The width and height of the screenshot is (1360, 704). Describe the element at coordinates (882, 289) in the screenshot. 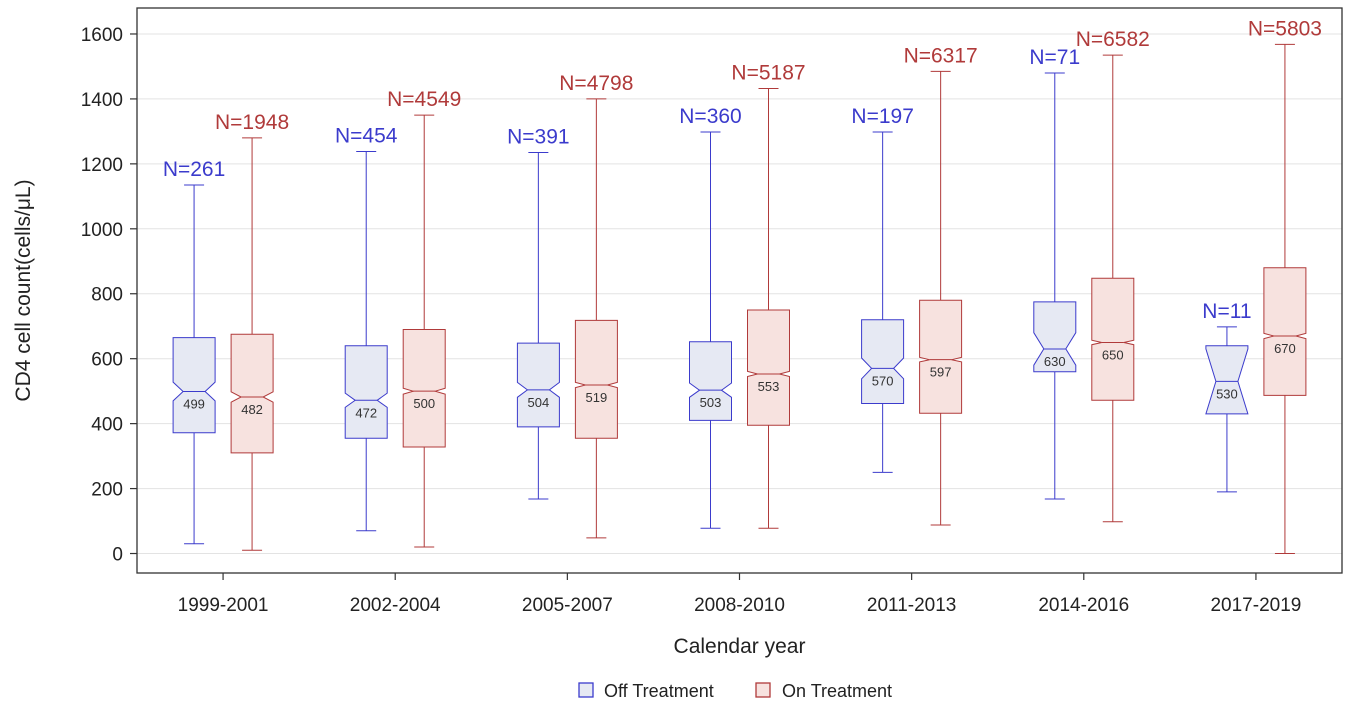

I see `boxplot: 570 N=197` at that location.